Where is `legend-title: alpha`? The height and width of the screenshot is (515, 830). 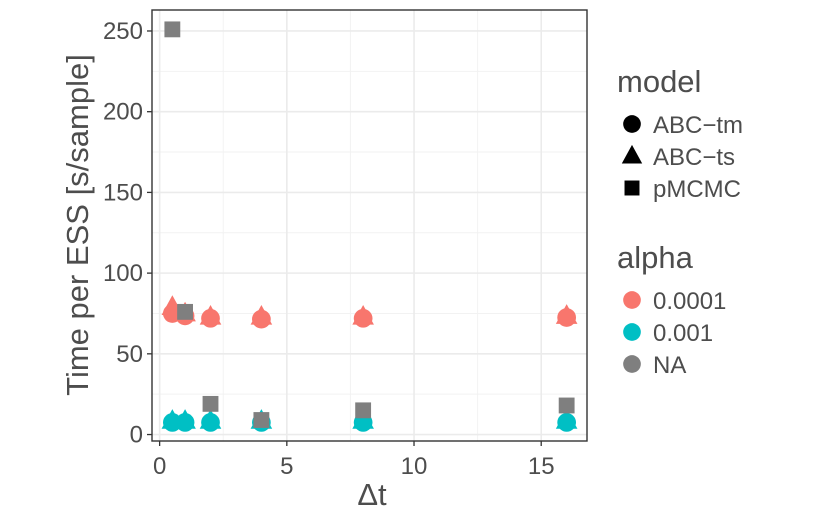
legend-title: alpha is located at coordinates (655, 257).